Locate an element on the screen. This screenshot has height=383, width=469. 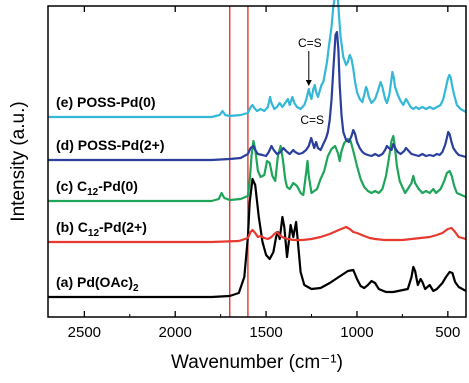
x-axis-title: Wavenumber (cm⁻¹) is located at coordinates (257, 362).